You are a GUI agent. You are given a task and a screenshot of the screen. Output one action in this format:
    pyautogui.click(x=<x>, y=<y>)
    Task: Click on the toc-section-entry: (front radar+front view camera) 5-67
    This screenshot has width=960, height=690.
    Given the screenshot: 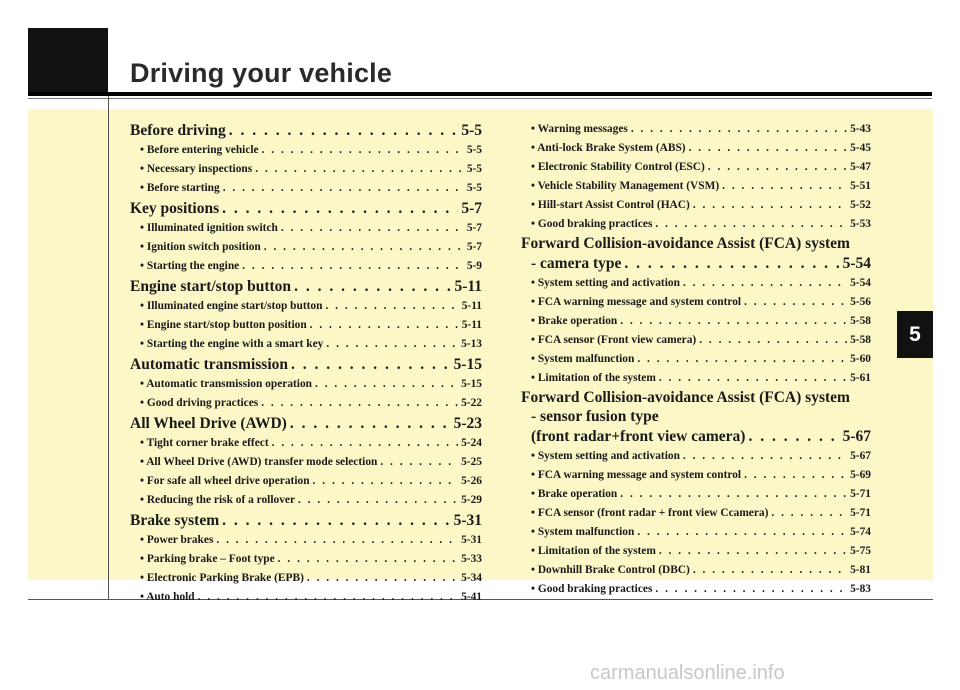 What is the action you would take?
    pyautogui.click(x=696, y=436)
    